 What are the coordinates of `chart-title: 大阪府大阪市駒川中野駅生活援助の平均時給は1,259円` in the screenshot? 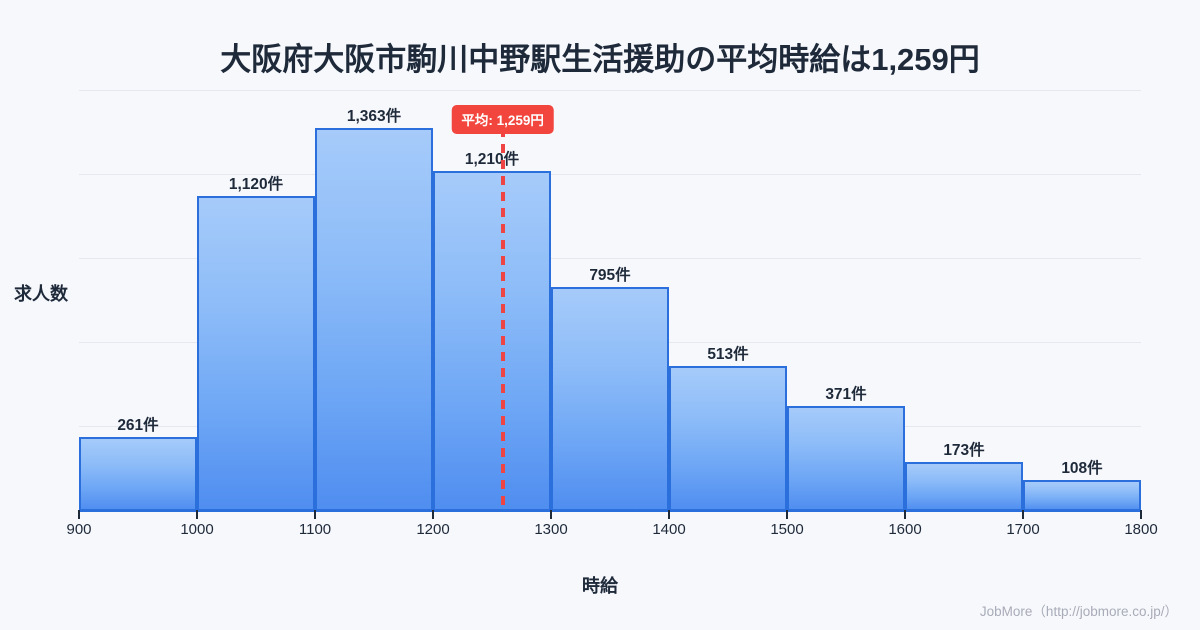 It's located at (600, 59).